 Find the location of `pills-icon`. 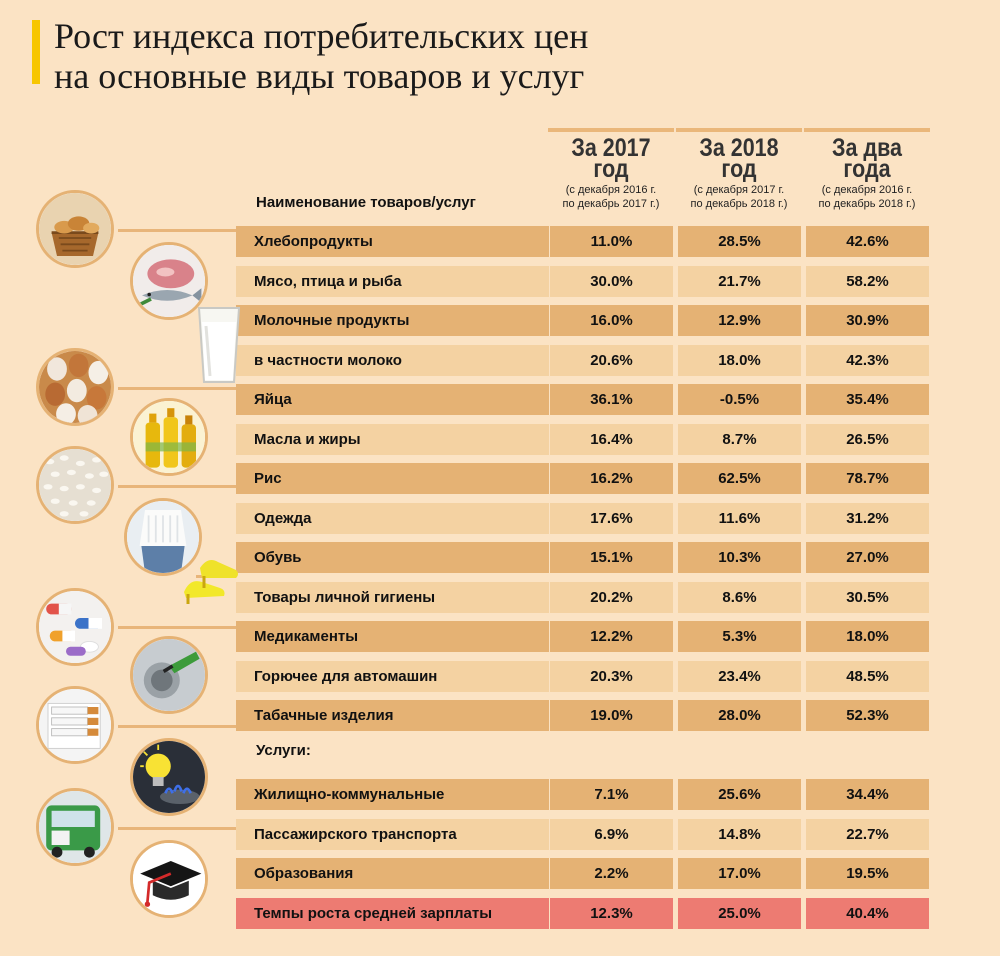

pills-icon is located at coordinates (75, 627).